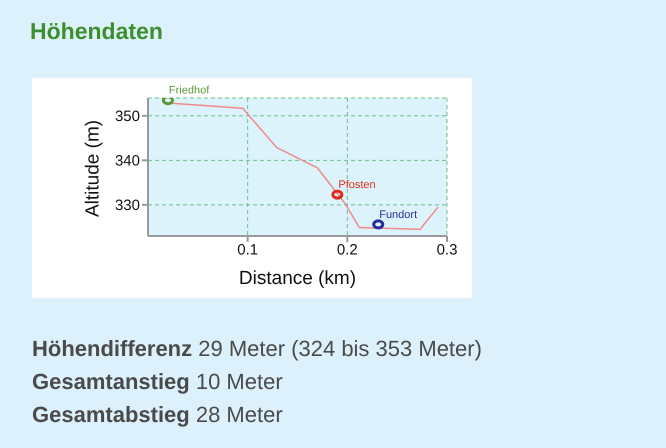  I want to click on text: Gesamtabstieg 28 Meter, so click(157, 414).